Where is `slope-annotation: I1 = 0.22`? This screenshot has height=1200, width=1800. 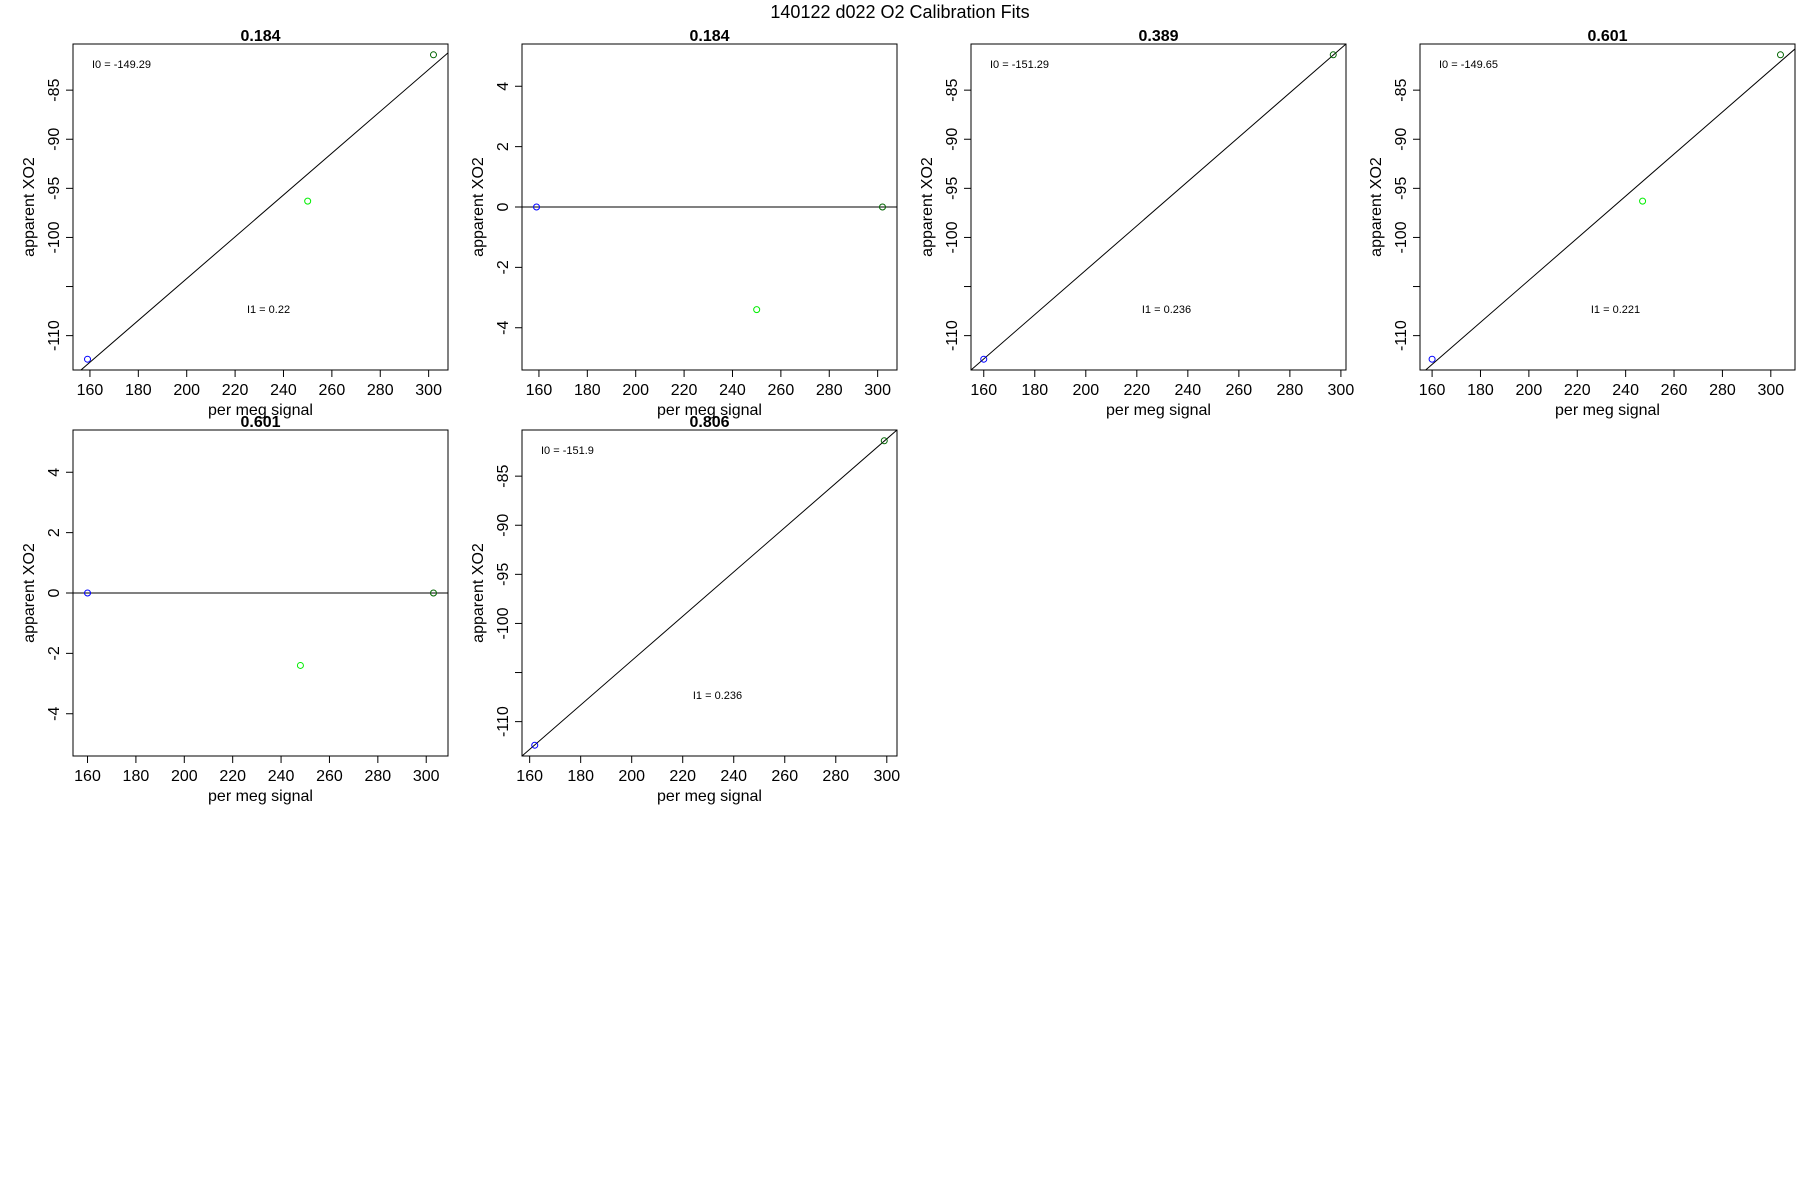
slope-annotation: I1 = 0.22 is located at coordinates (268, 310).